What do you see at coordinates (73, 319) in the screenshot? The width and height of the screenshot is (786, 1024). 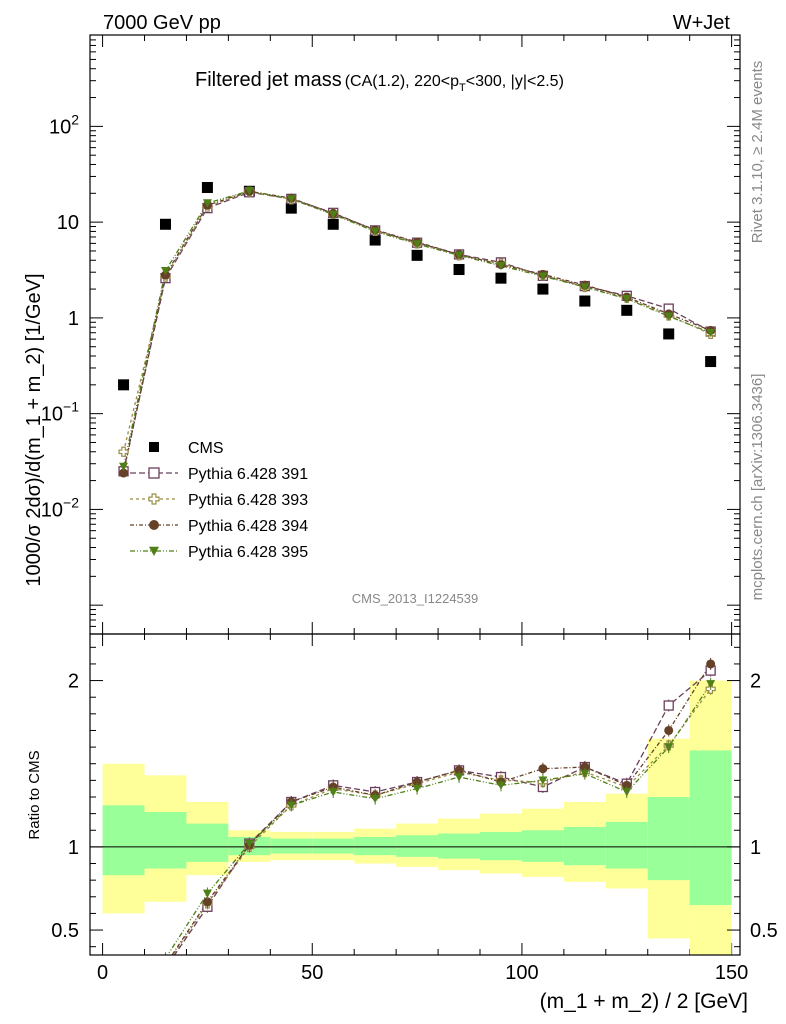 I see `y-tick-label: 1` at bounding box center [73, 319].